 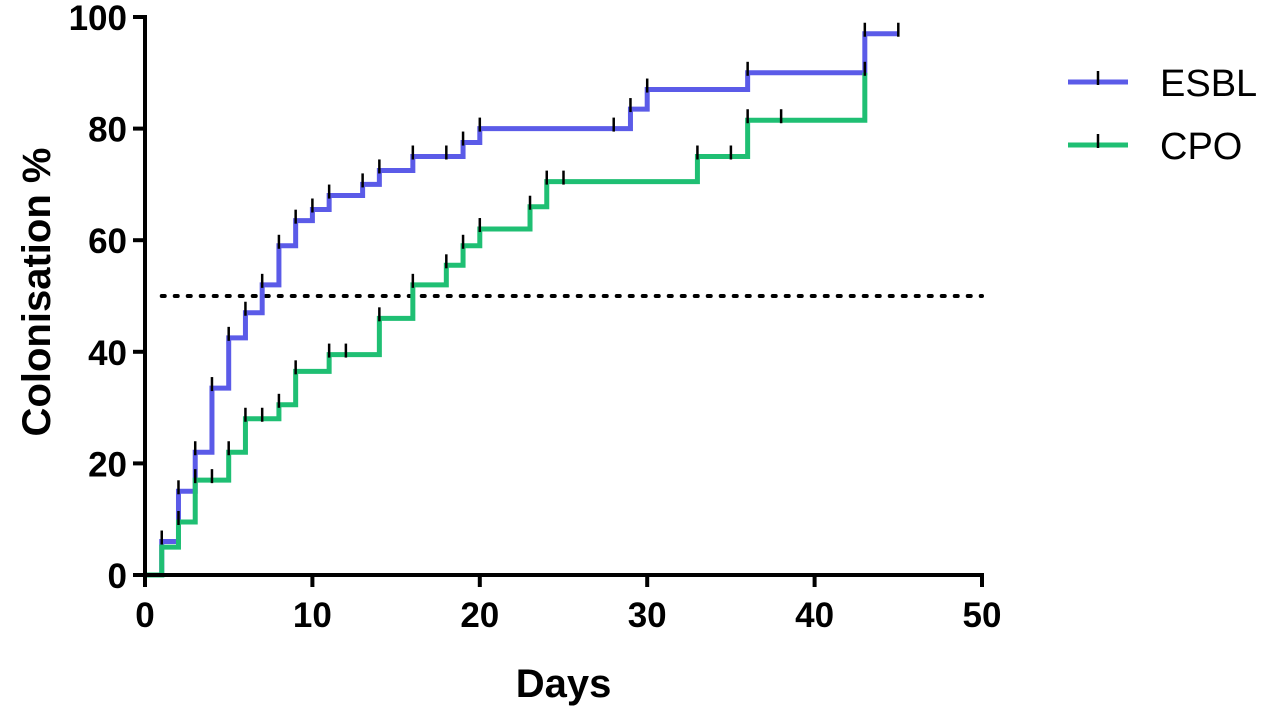 What do you see at coordinates (1201, 147) in the screenshot?
I see `legend-label-cpo: CPO` at bounding box center [1201, 147].